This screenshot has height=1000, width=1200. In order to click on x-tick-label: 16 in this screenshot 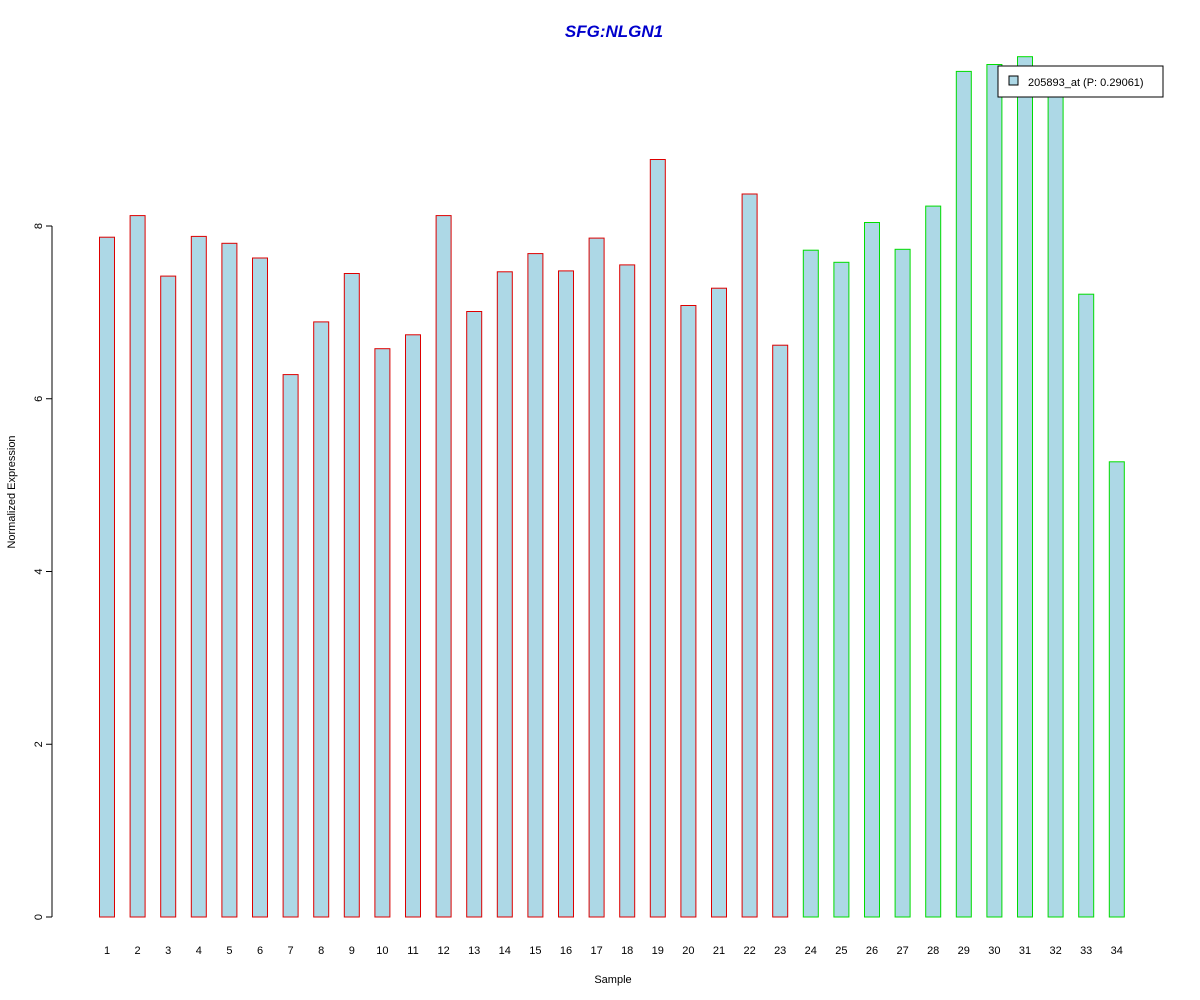, I will do `click(566, 951)`.